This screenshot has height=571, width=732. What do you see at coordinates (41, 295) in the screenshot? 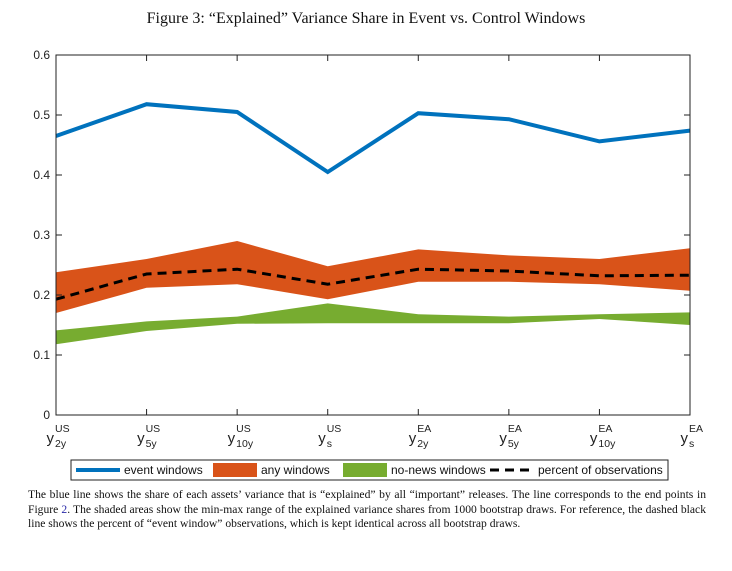
I see `y-tick-label: 0.2` at bounding box center [41, 295].